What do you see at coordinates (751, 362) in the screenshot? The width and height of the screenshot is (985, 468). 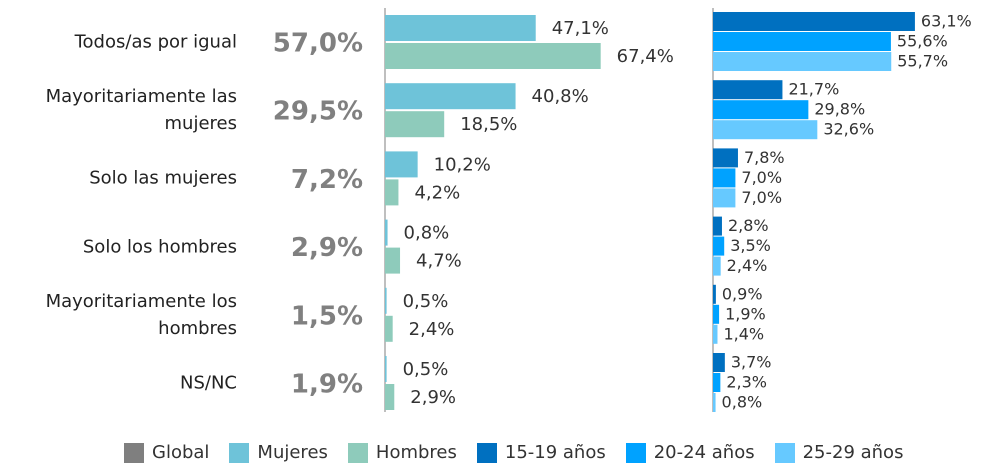 I see `value-label: 3,7%` at bounding box center [751, 362].